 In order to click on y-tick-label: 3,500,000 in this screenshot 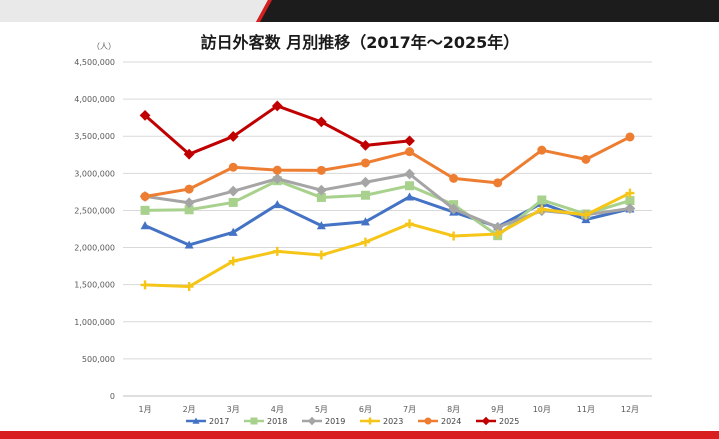, I will do `click(94, 136)`.